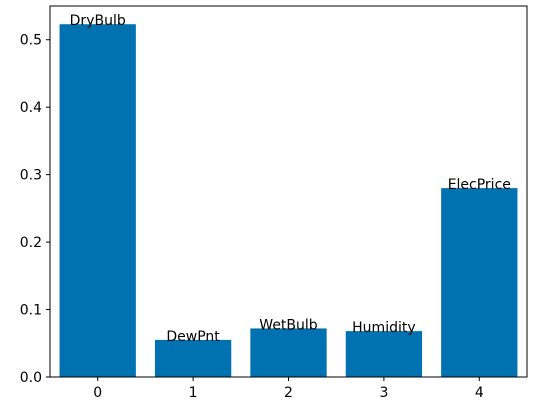  Describe the element at coordinates (97, 200) in the screenshot. I see `bar-drybulb` at that location.